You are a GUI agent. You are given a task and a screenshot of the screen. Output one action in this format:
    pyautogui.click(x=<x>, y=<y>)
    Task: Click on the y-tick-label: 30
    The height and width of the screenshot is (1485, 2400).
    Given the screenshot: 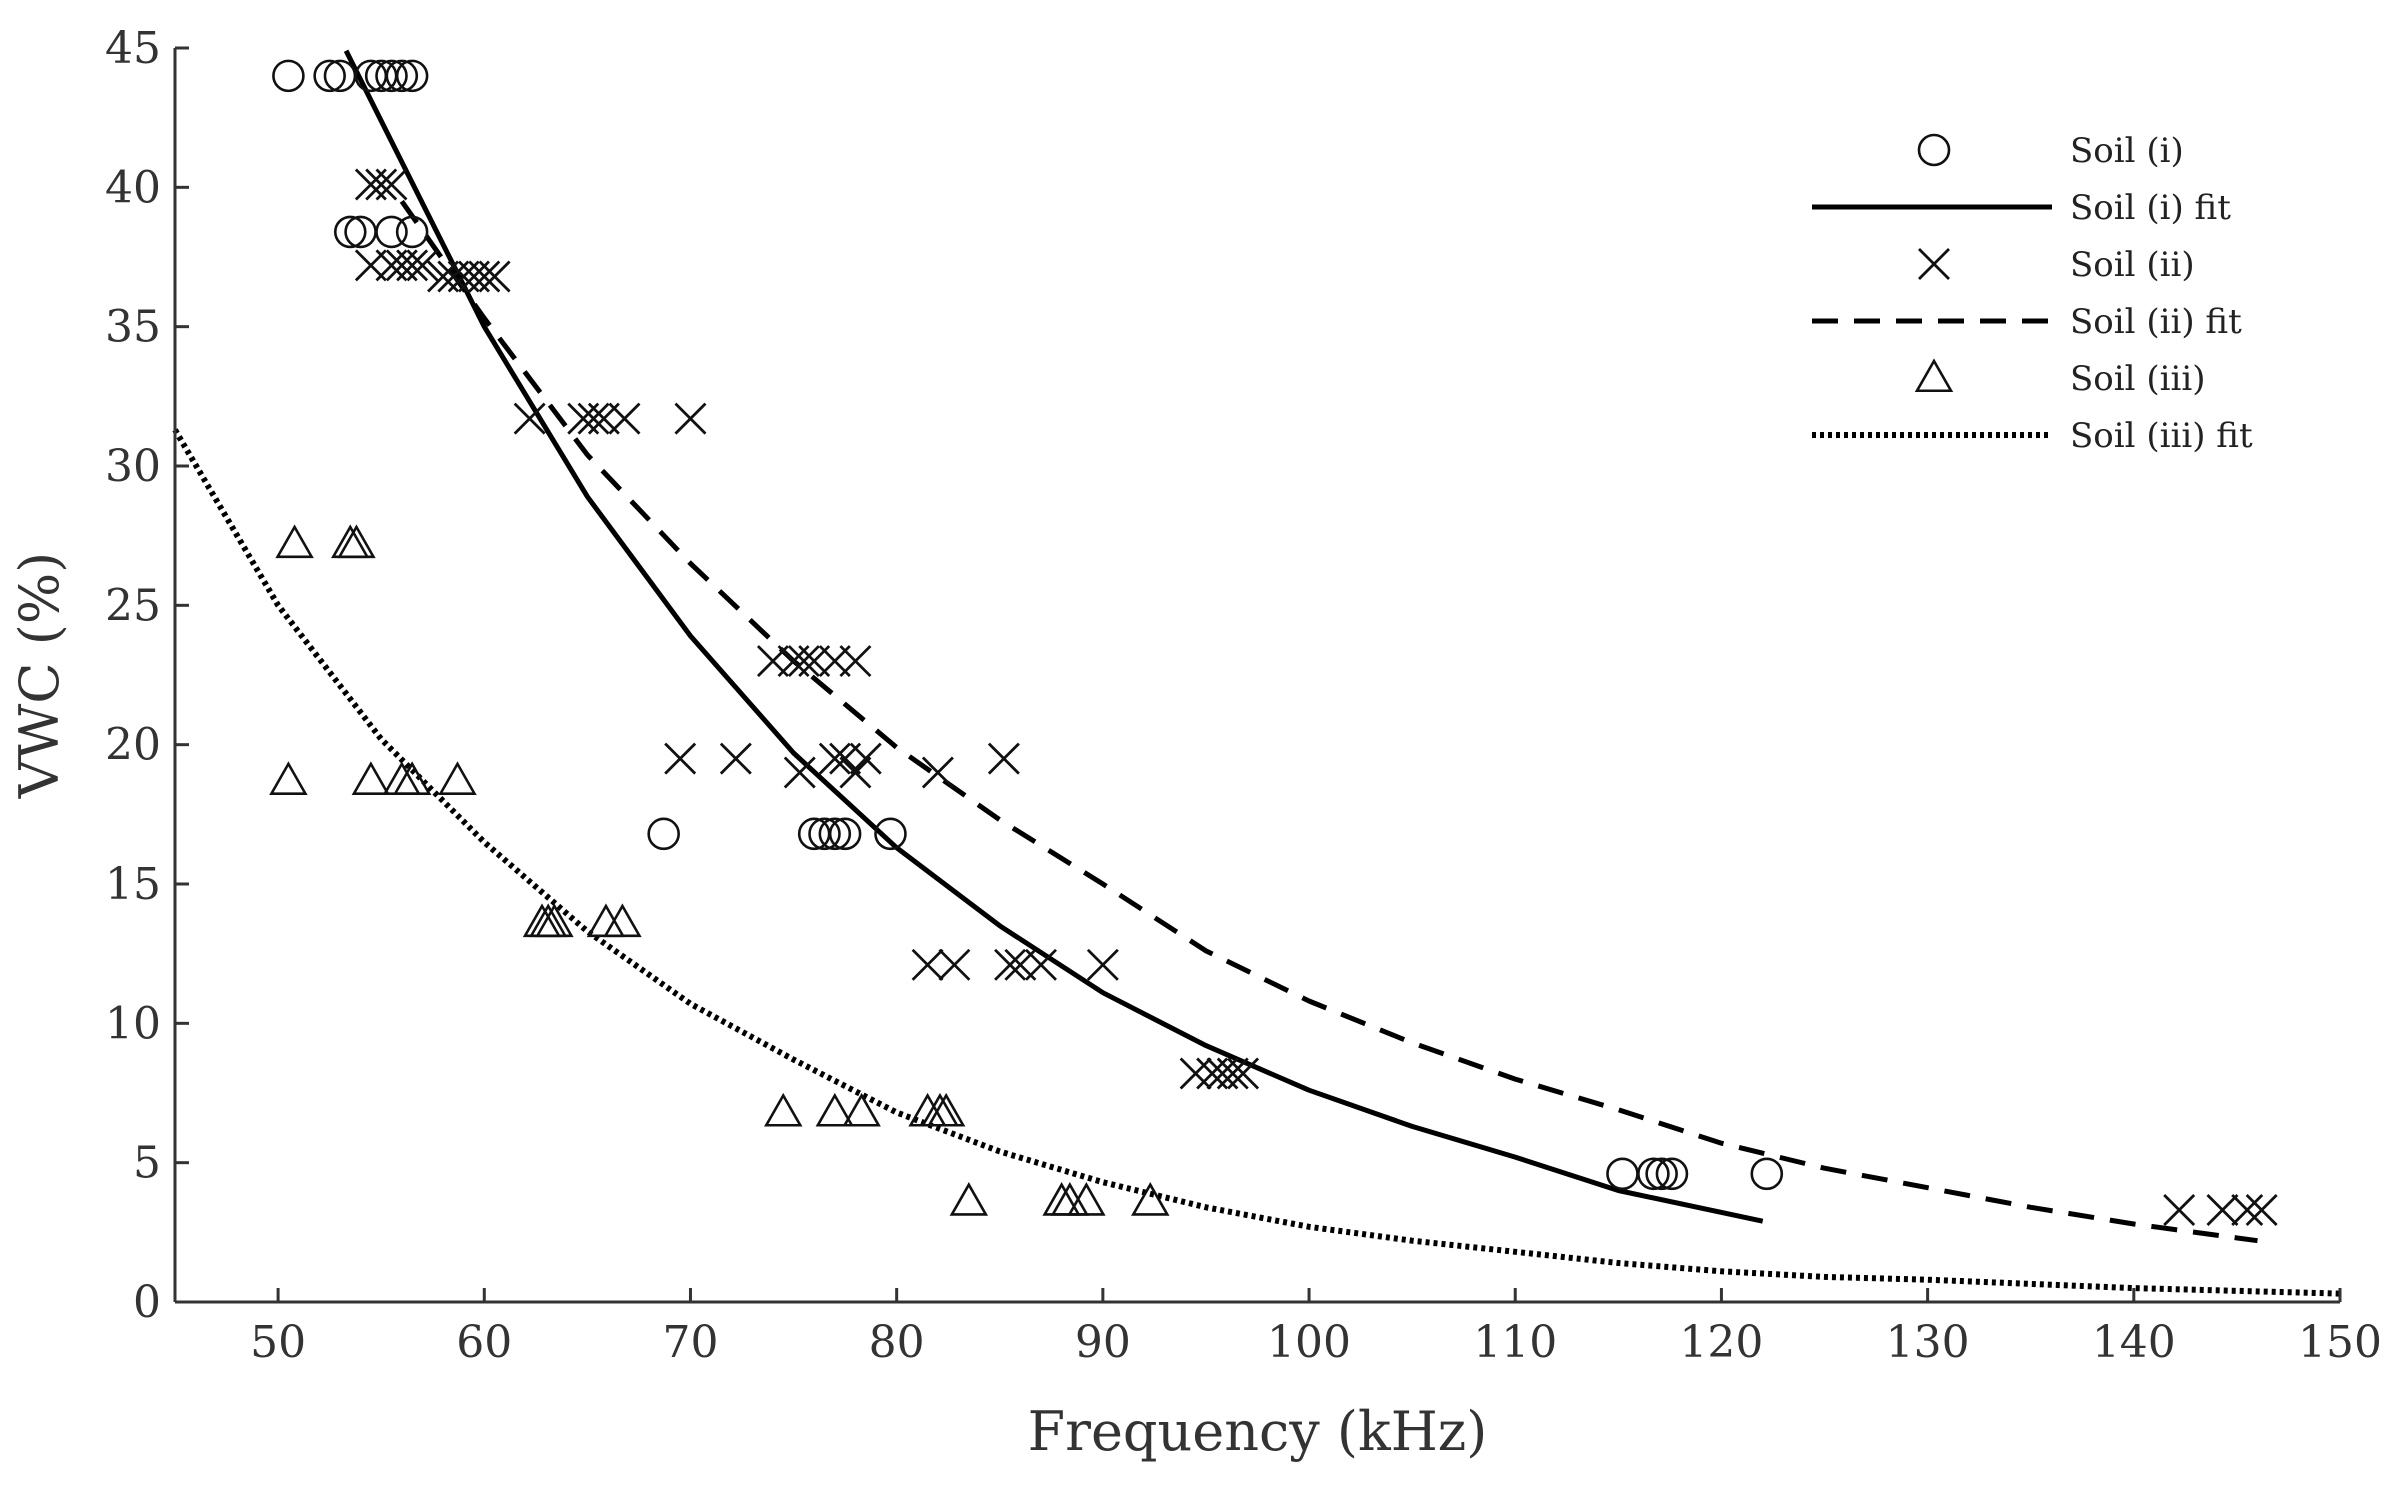 What is the action you would take?
    pyautogui.click(x=133, y=466)
    